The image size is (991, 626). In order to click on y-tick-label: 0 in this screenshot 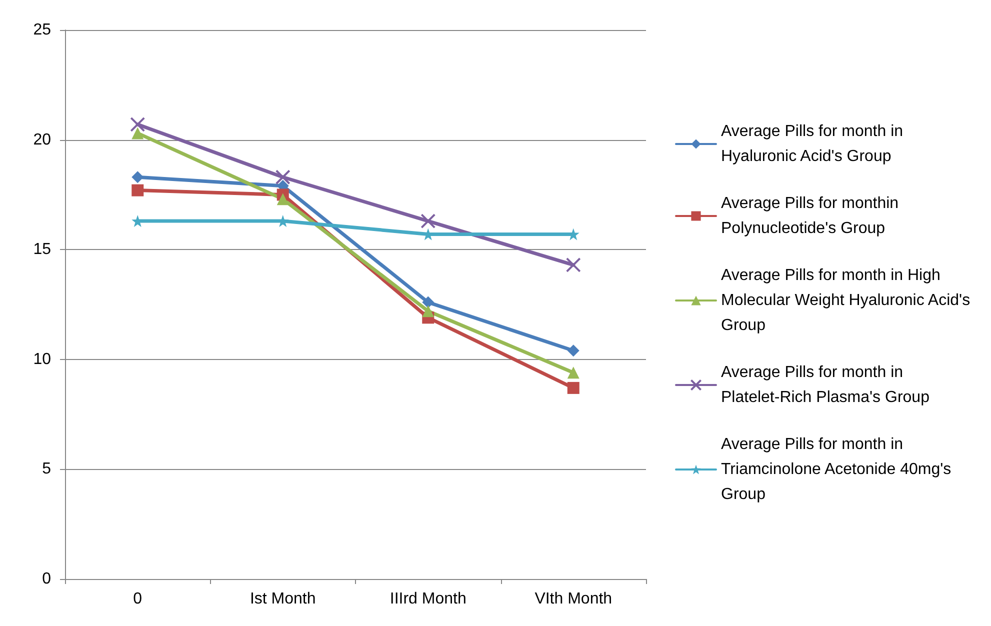, I will do `click(47, 579)`.